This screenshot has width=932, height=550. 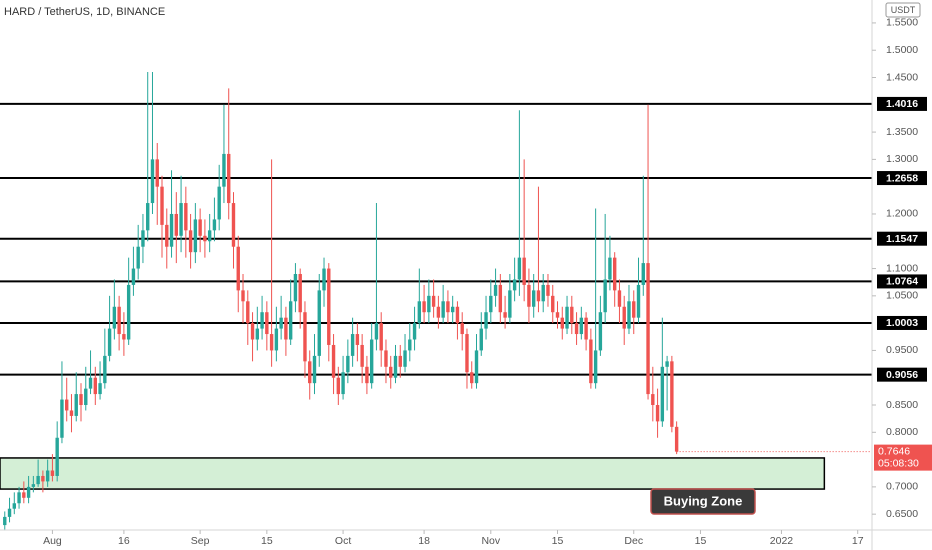 I want to click on y-tick-label: 0.9500, so click(x=902, y=350).